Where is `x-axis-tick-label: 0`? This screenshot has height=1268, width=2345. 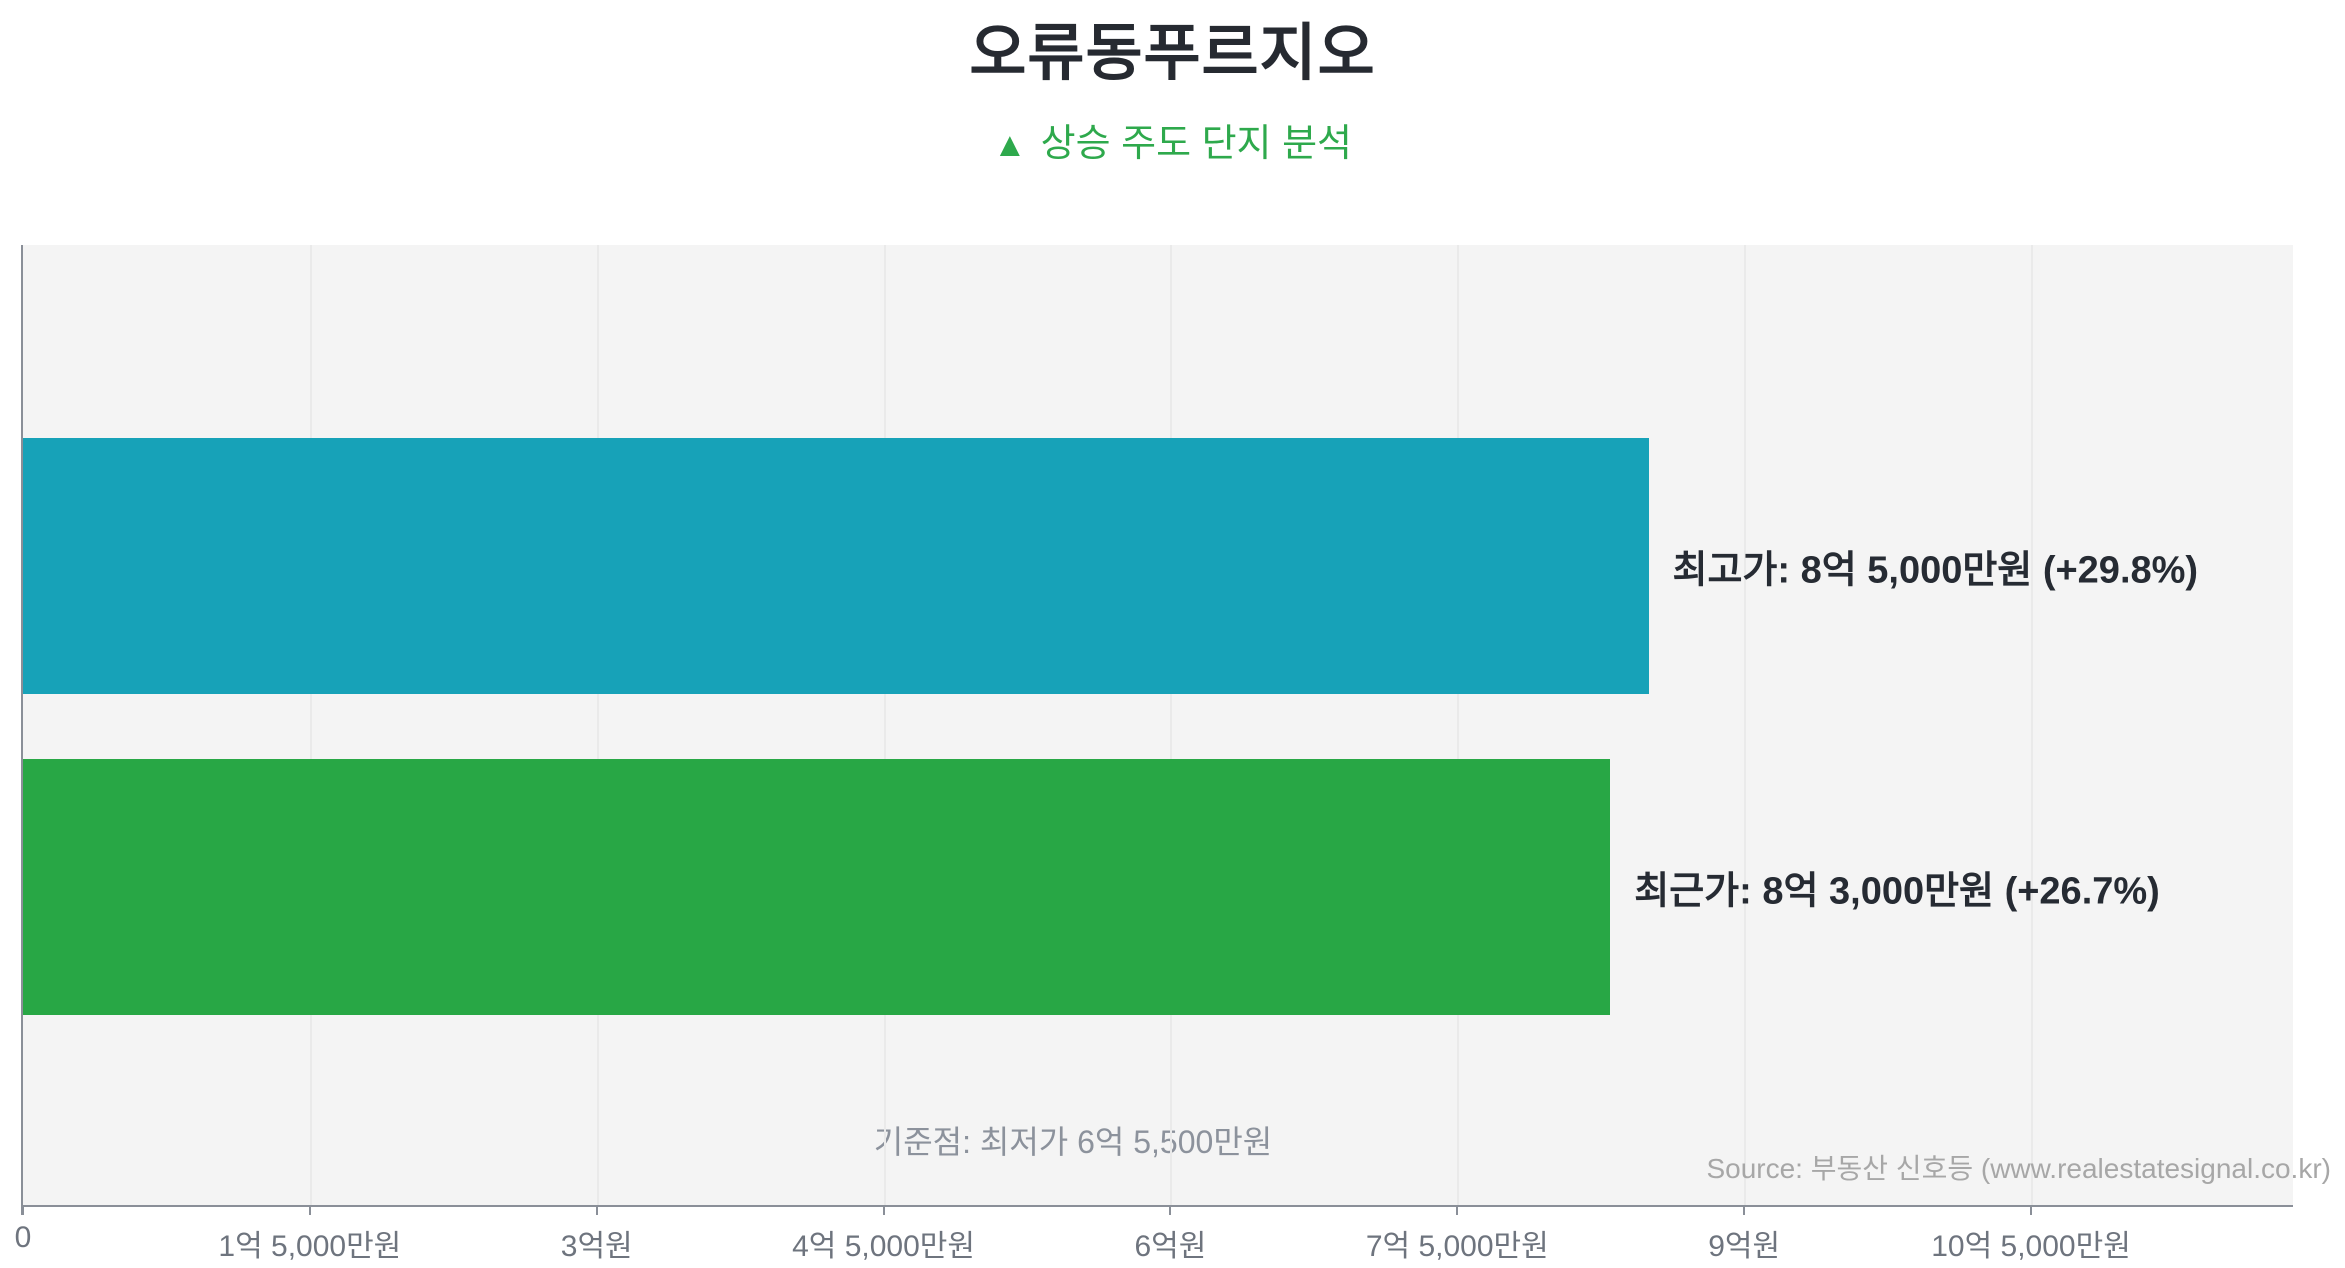 x-axis-tick-label: 0 is located at coordinates (23, 1237).